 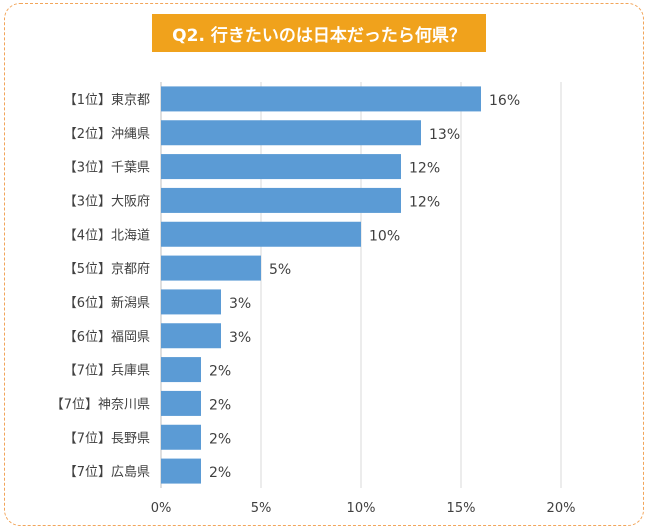 What do you see at coordinates (361, 508) in the screenshot?
I see `x-tick-label: 10%` at bounding box center [361, 508].